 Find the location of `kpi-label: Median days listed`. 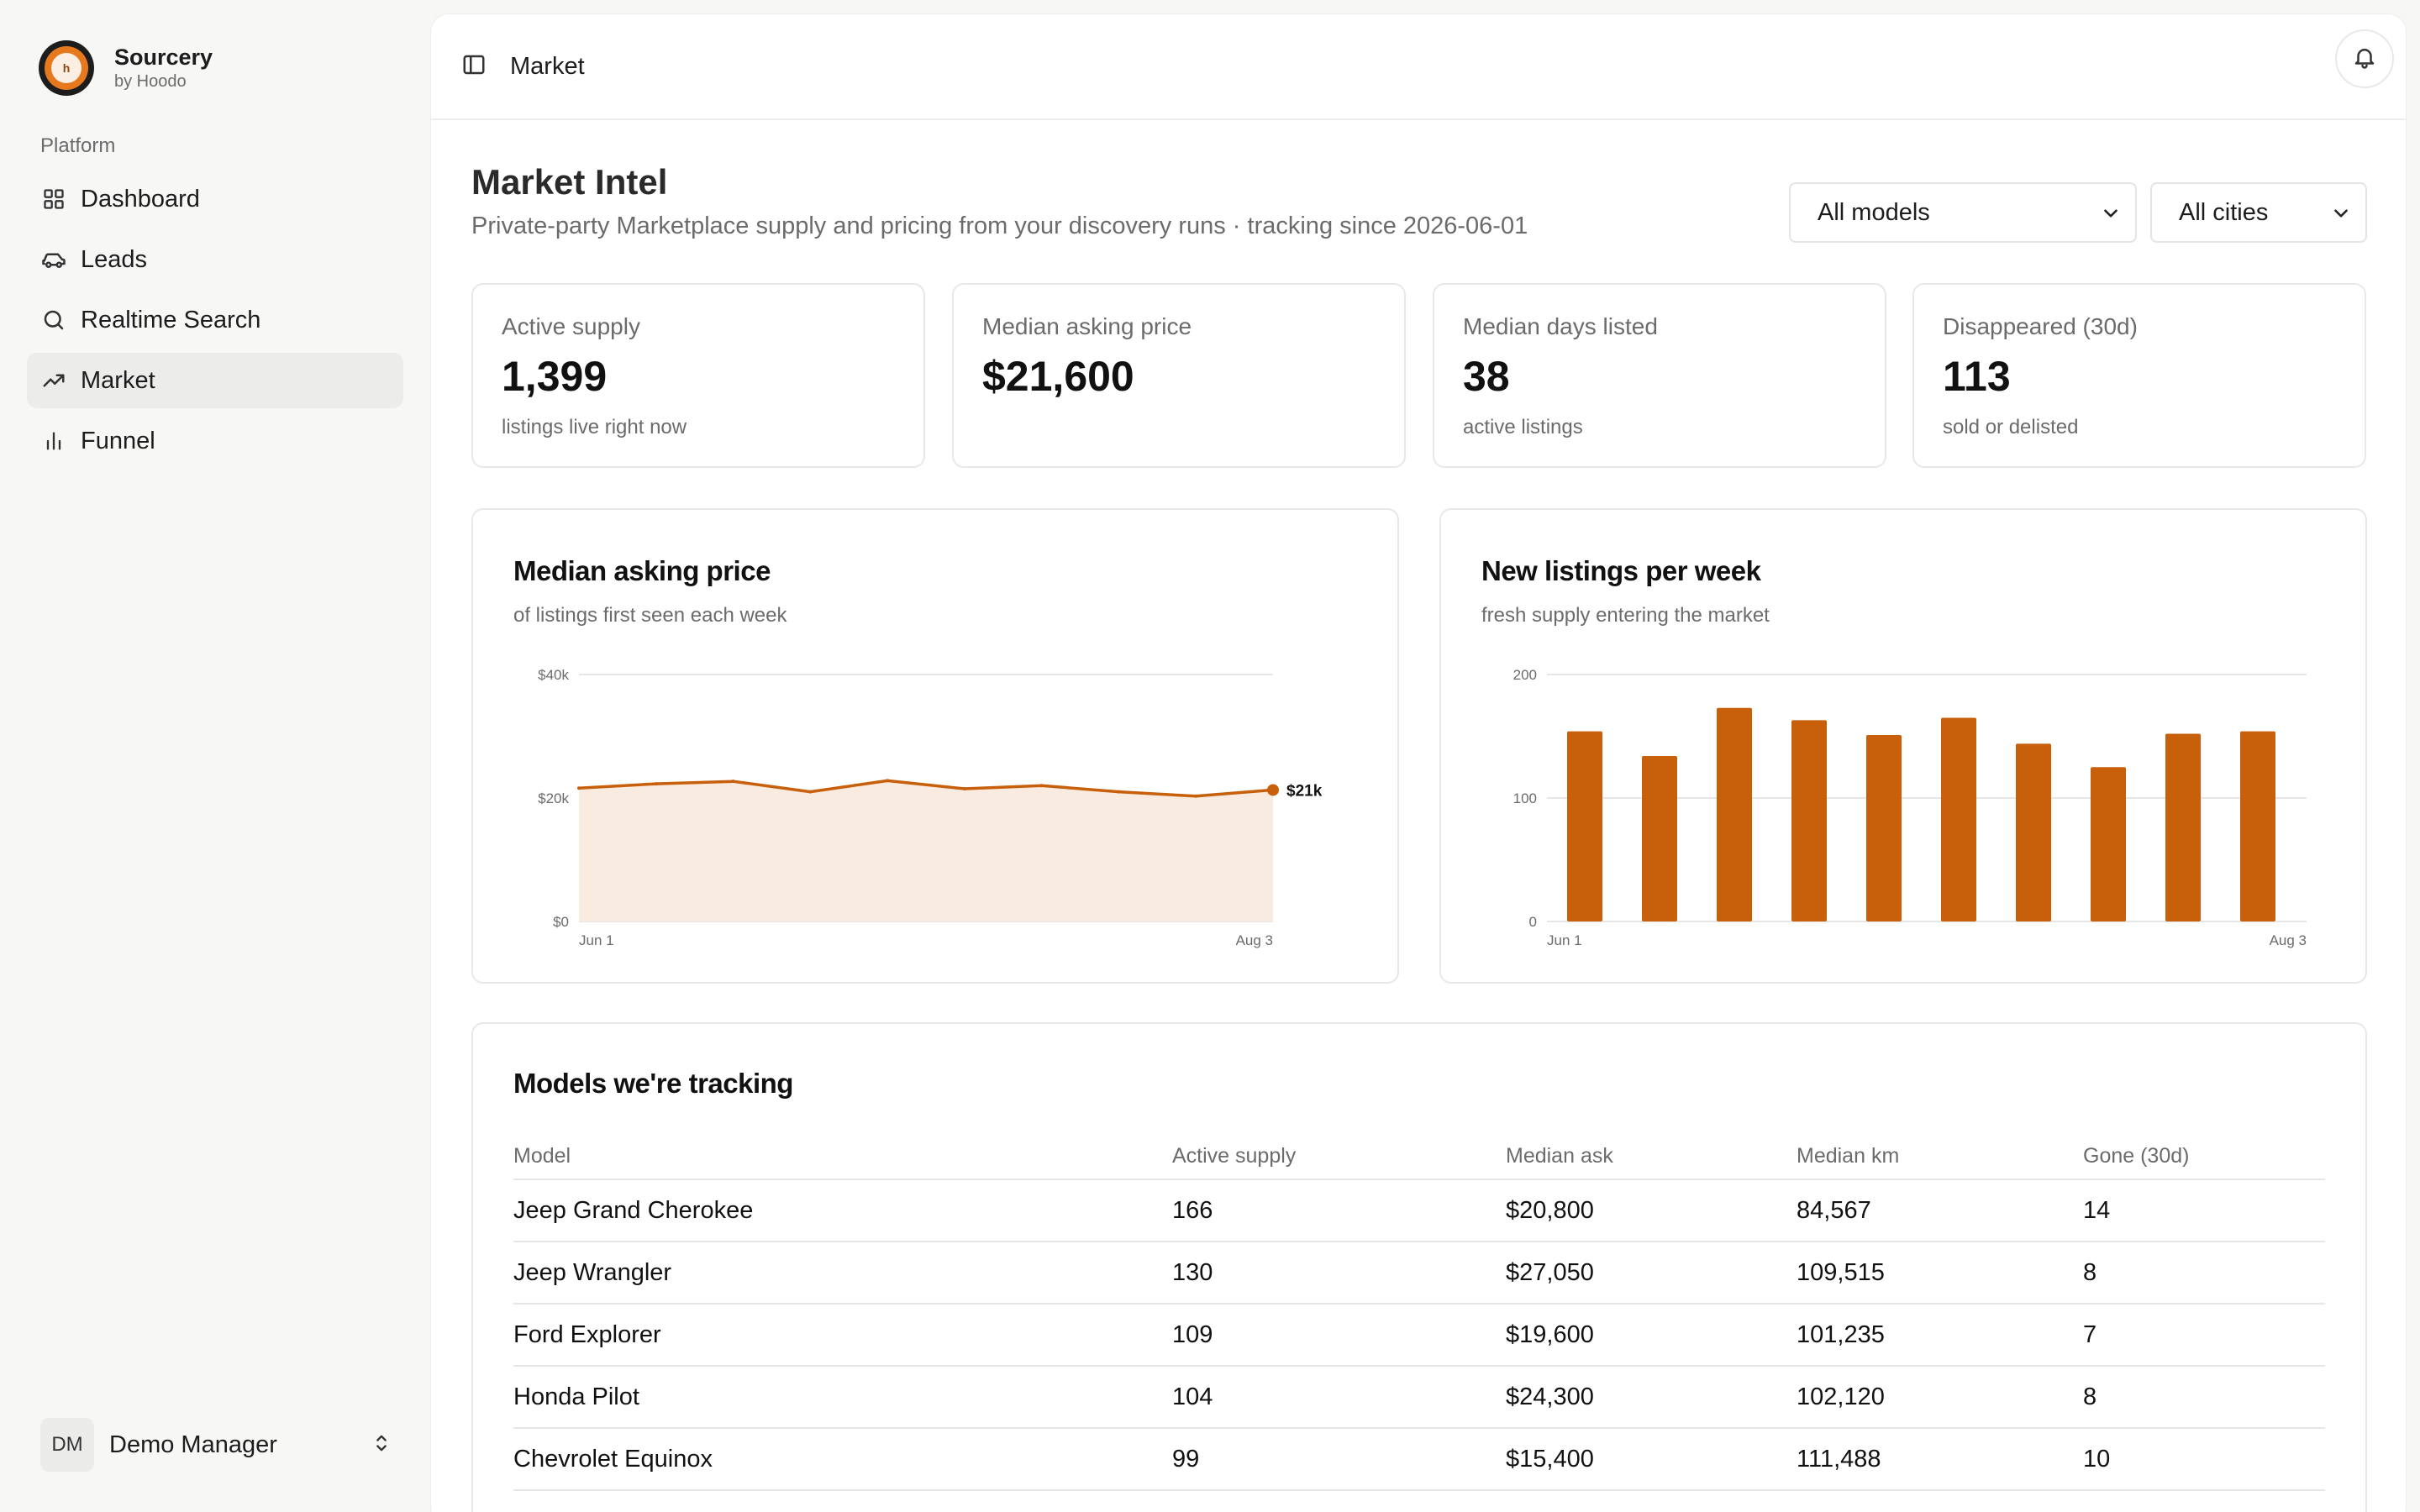

kpi-label: Median days listed is located at coordinates (1560, 326).